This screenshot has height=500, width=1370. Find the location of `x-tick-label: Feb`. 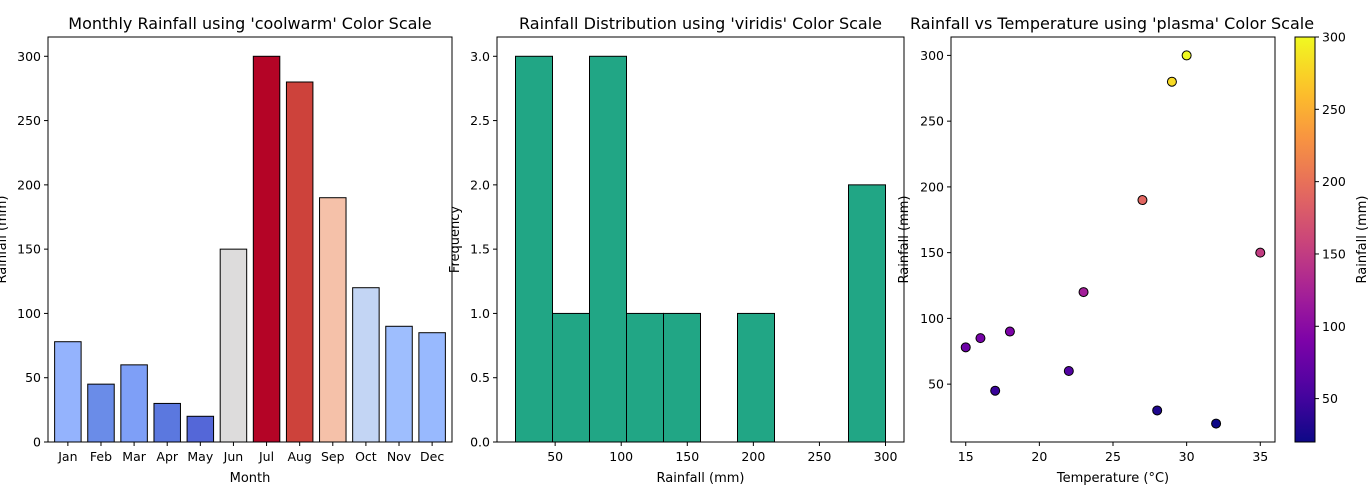

x-tick-label: Feb is located at coordinates (101, 456).